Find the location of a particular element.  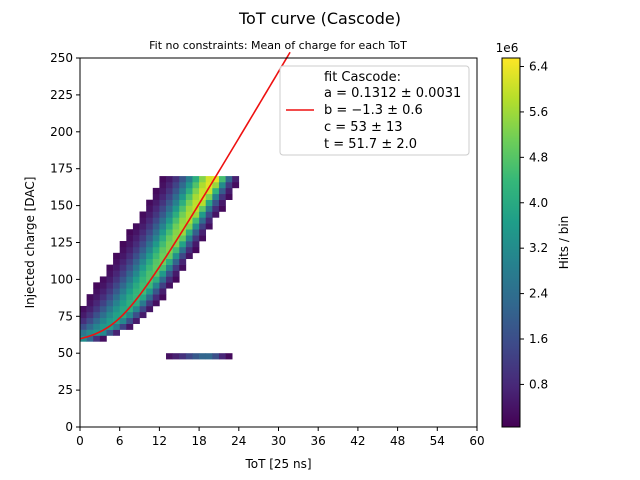

colorbar-tick-label: 4.0 is located at coordinates (538, 203).